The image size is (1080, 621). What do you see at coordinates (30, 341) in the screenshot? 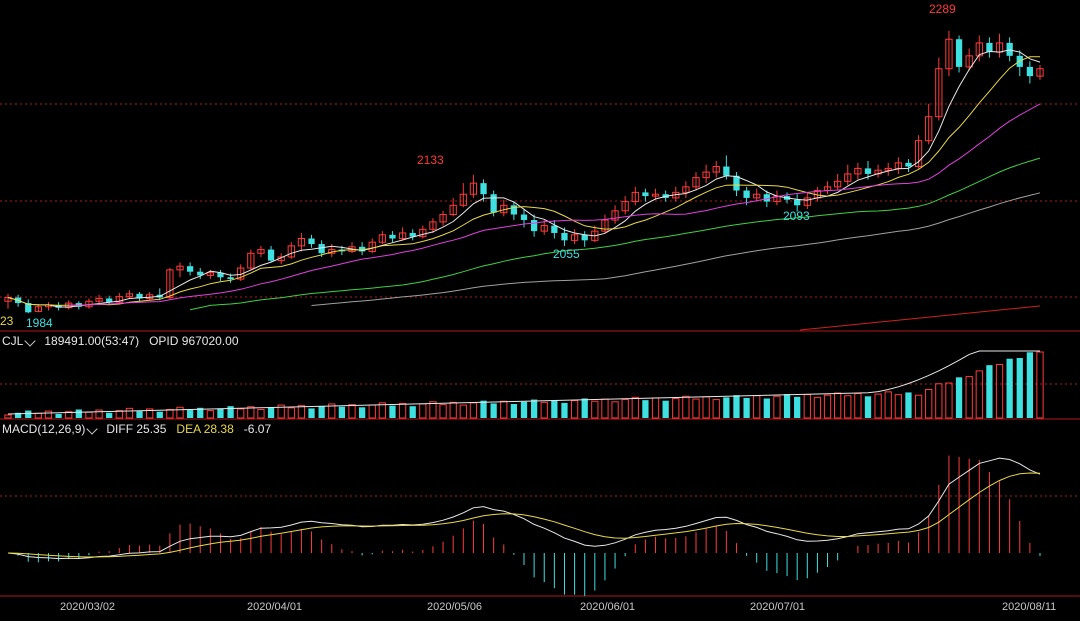
I see `chevron-down-icon` at bounding box center [30, 341].